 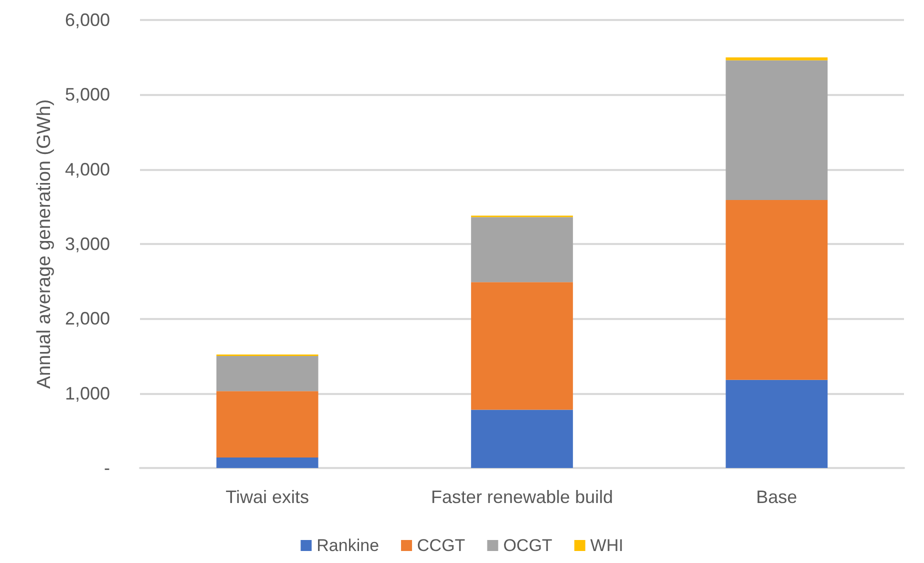 What do you see at coordinates (87, 393) in the screenshot?
I see `y-tick-label: 1,000` at bounding box center [87, 393].